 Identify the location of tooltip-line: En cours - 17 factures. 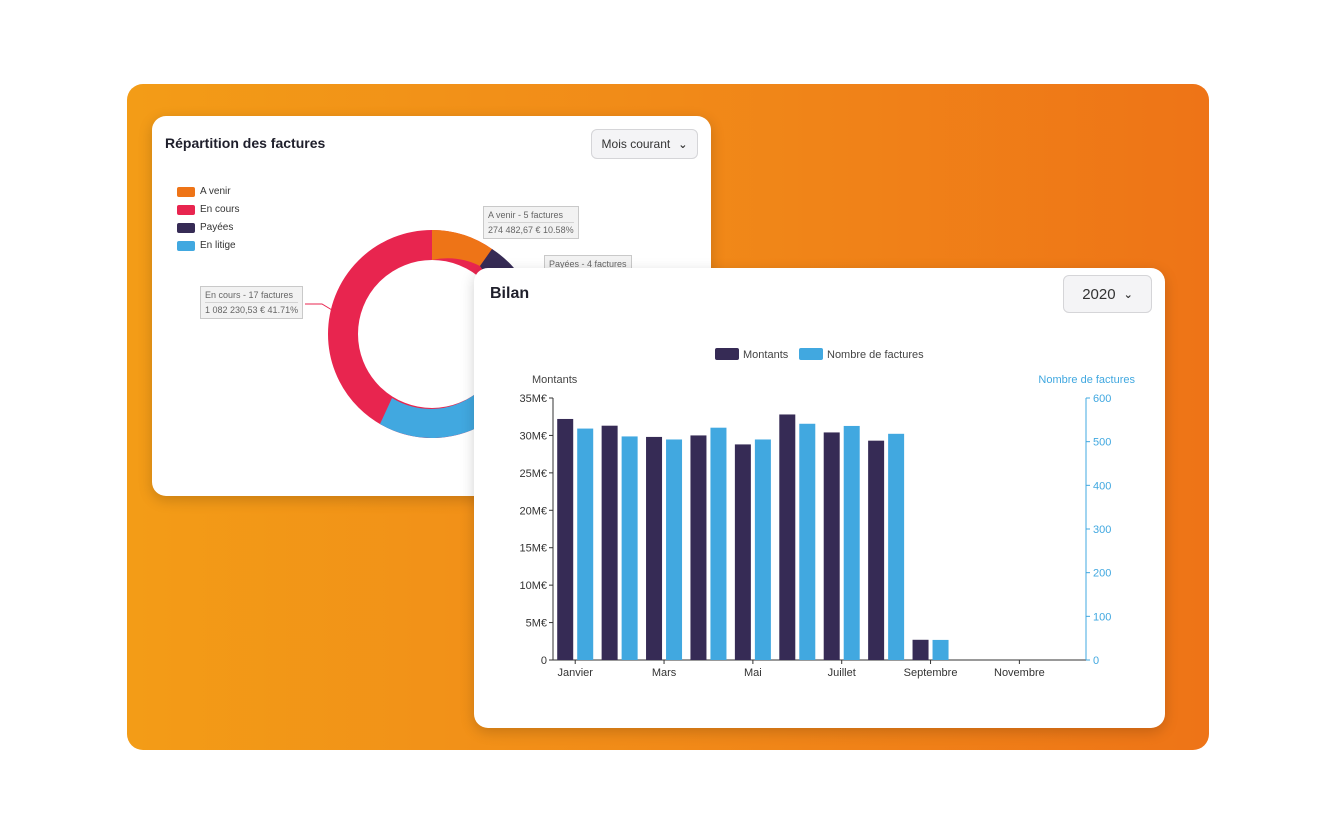
(252, 295).